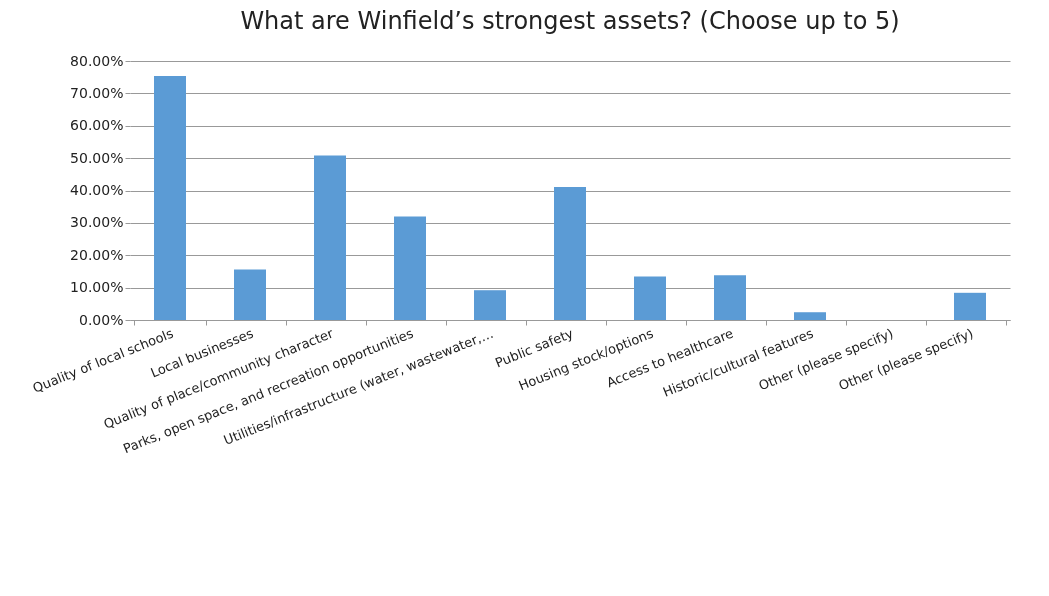 The width and height of the screenshot is (1049, 596). What do you see at coordinates (97, 254) in the screenshot?
I see `y-tick-label: 20.00%` at bounding box center [97, 254].